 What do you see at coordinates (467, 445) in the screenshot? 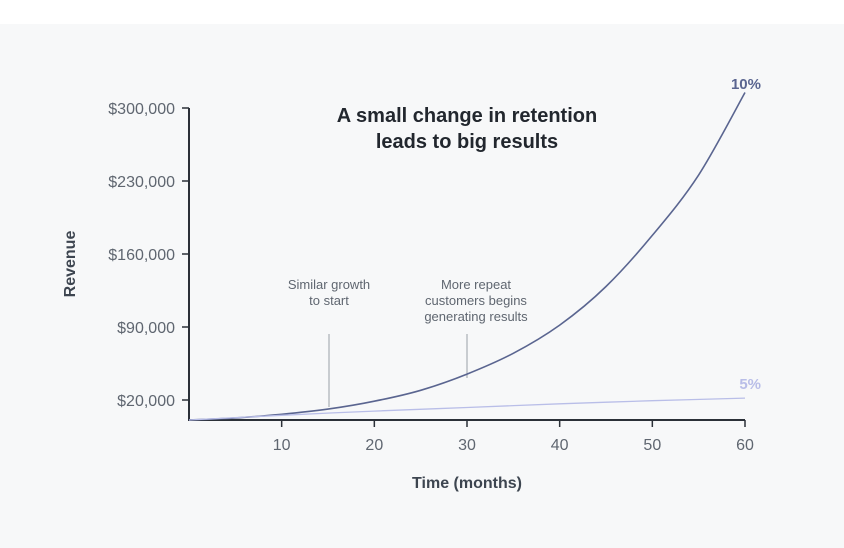
I see `x-tick-label: 30` at bounding box center [467, 445].